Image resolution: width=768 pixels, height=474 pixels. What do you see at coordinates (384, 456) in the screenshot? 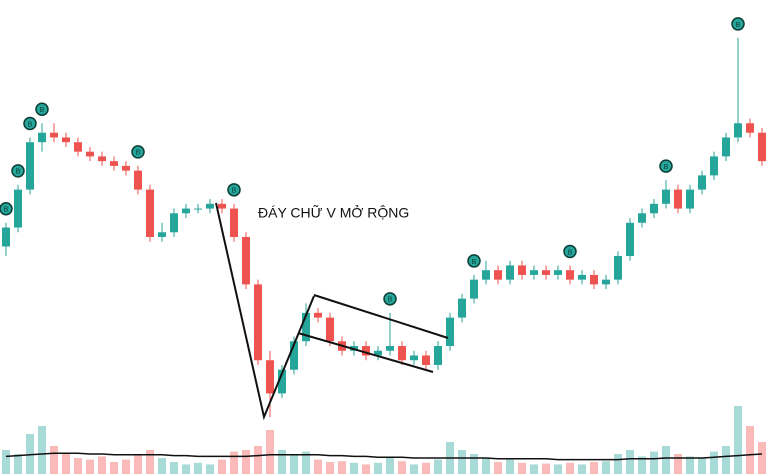
I see `volume-ma` at bounding box center [384, 456].